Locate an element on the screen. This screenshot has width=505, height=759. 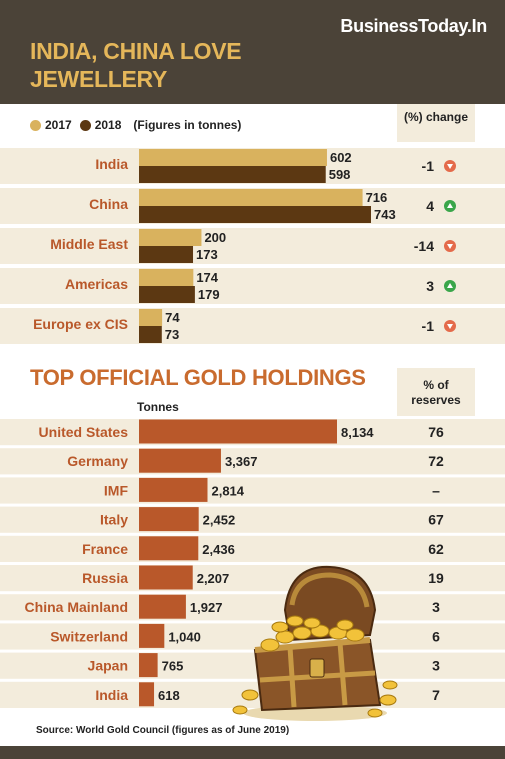
value-label-2018: 73 is located at coordinates (172, 334).